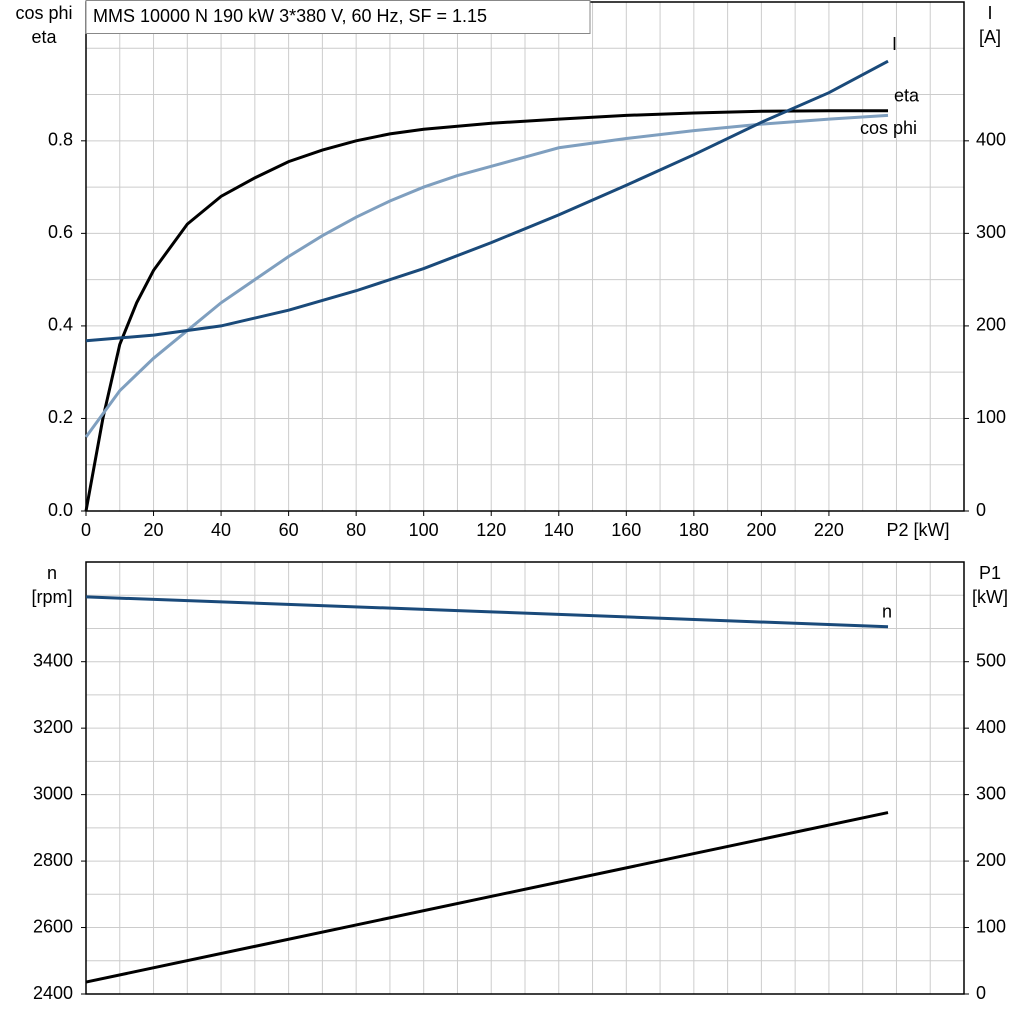 The image size is (1024, 1024). Describe the element at coordinates (990, 37) in the screenshot. I see `y2-axis-label: [A]` at that location.